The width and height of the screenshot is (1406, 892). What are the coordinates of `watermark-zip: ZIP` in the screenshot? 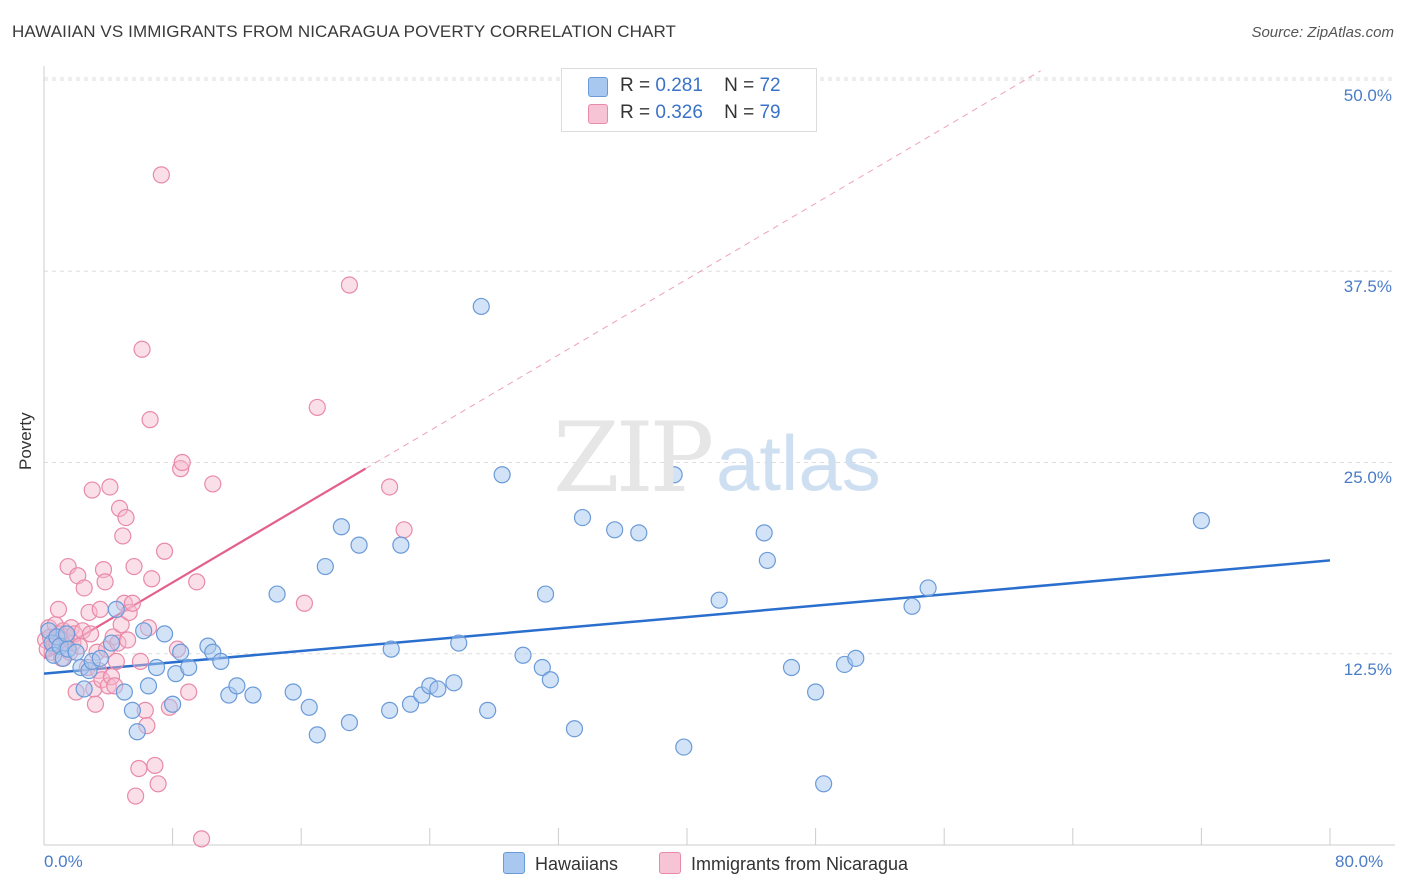 It's located at (633, 458).